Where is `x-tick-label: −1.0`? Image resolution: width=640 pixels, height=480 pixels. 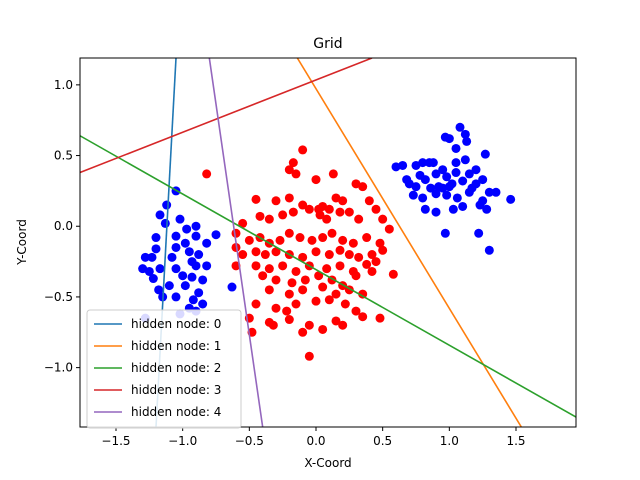
x-tick-label: −1.0 is located at coordinates (182, 441).